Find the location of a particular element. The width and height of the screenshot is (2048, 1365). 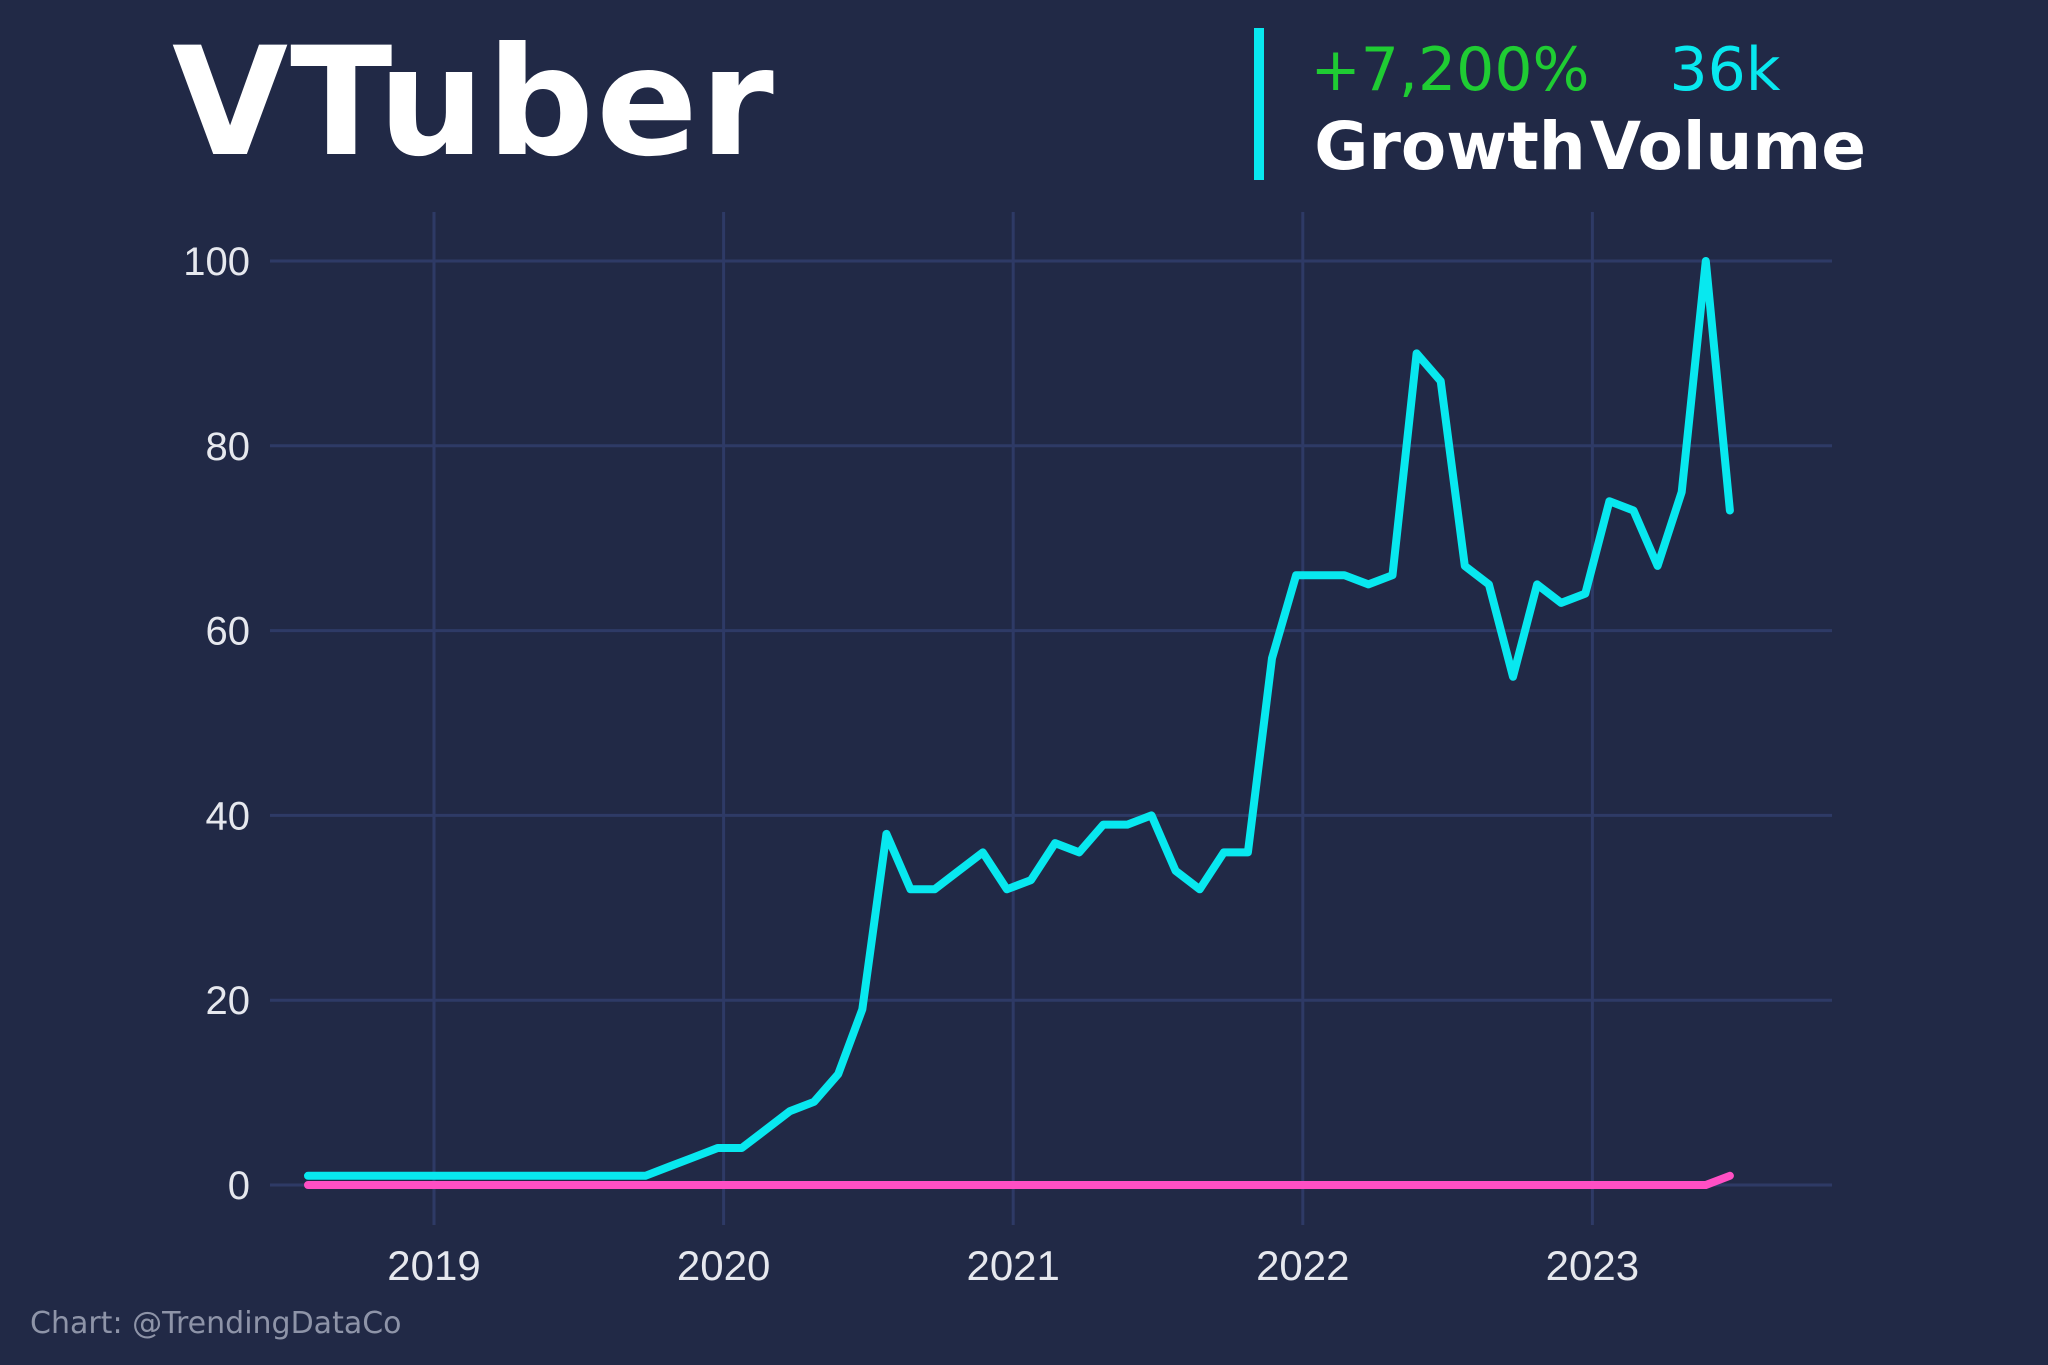

x-tick-label: 2022 is located at coordinates (1302, 1265).